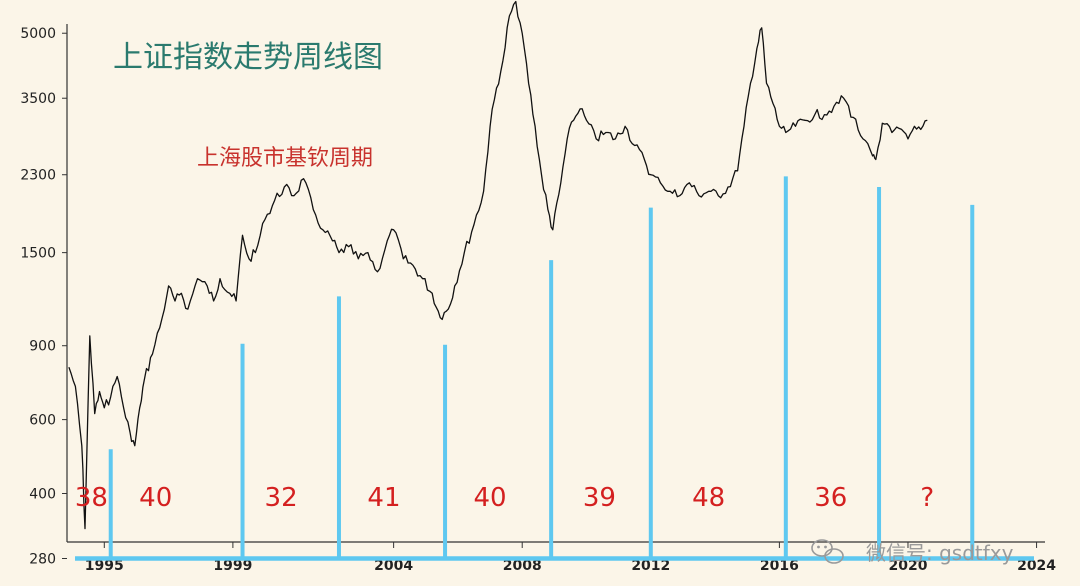  What do you see at coordinates (285, 158) in the screenshot?
I see `chart-subtitle: 上海股市基钦周期` at bounding box center [285, 158].